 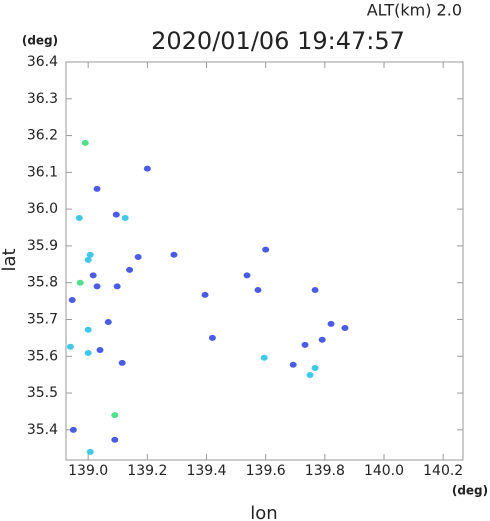 I want to click on y-tick-label: 35.5, so click(x=42, y=393).